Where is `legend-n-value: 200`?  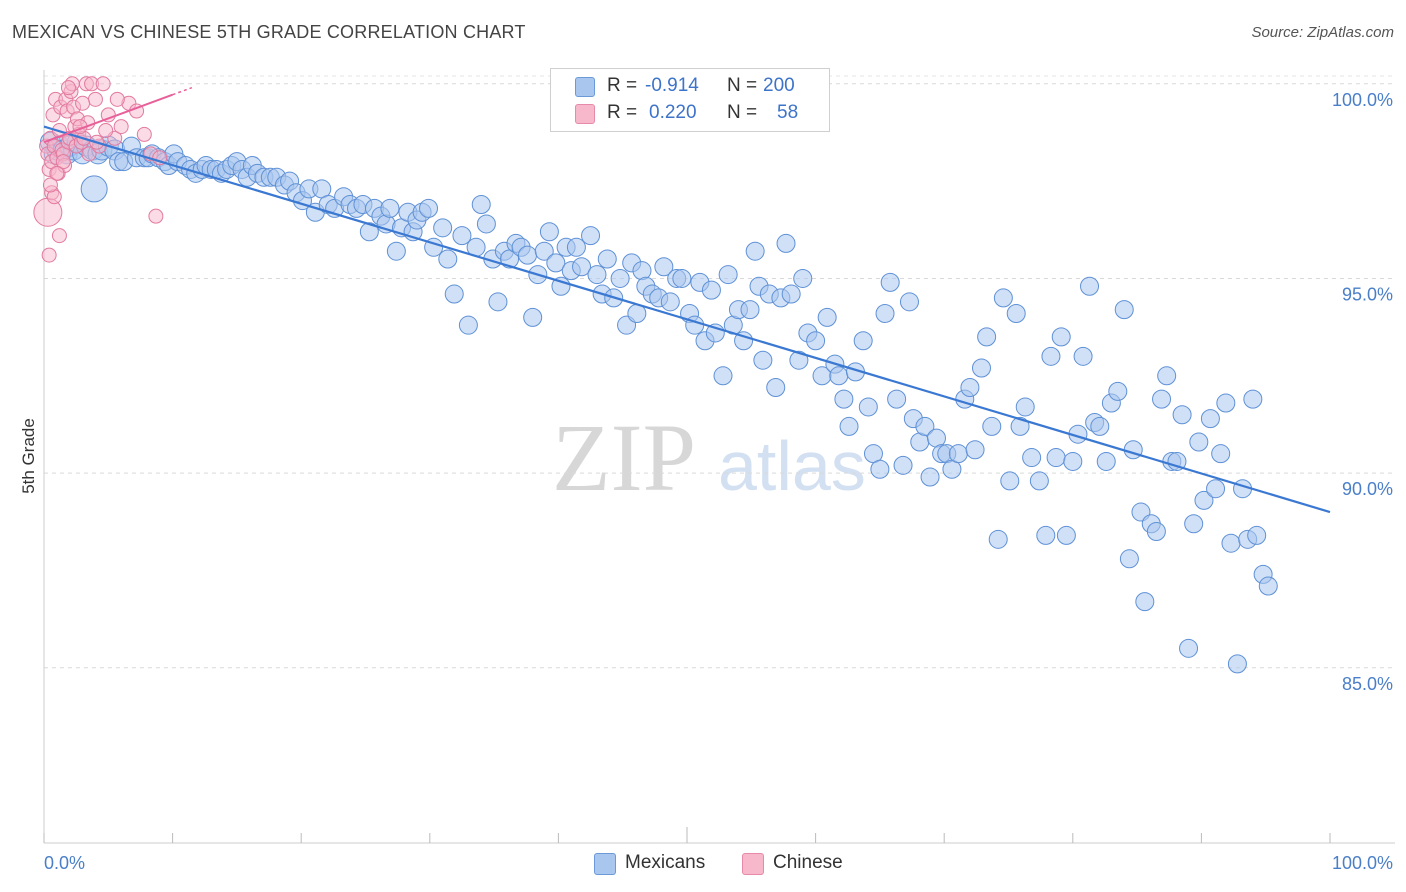 legend-n-value: 200 is located at coordinates (779, 85).